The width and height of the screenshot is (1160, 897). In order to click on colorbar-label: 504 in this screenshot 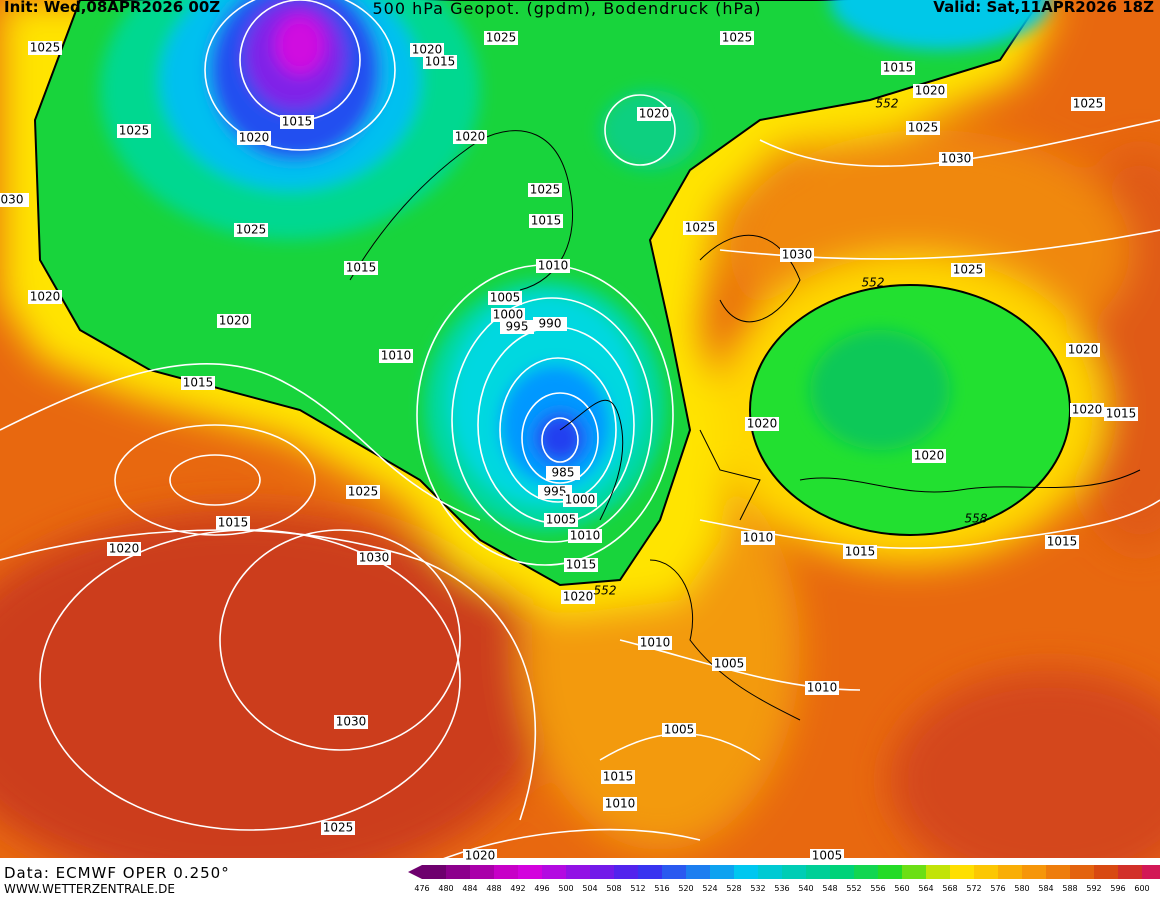, I will do `click(589, 888)`.